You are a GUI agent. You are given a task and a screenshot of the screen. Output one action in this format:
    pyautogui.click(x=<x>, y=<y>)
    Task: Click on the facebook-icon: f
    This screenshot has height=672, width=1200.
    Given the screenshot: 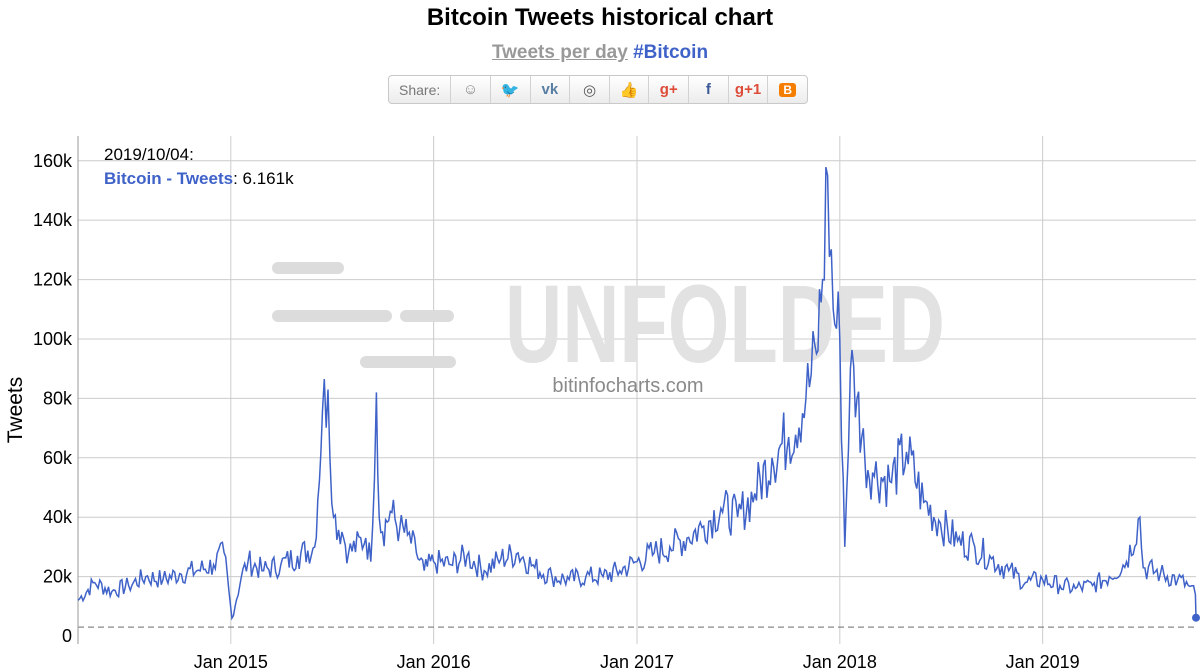 What is the action you would take?
    pyautogui.click(x=708, y=89)
    